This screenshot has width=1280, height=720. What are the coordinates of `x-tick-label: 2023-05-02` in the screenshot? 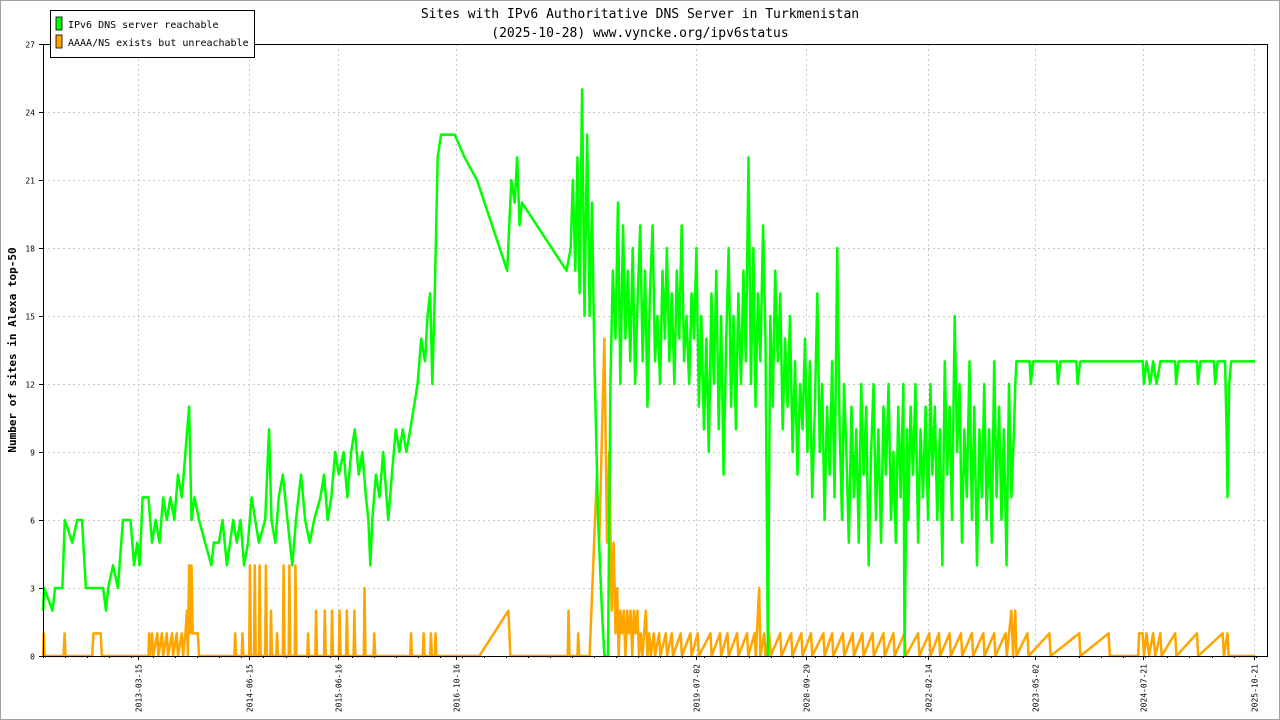 It's located at (1036, 688).